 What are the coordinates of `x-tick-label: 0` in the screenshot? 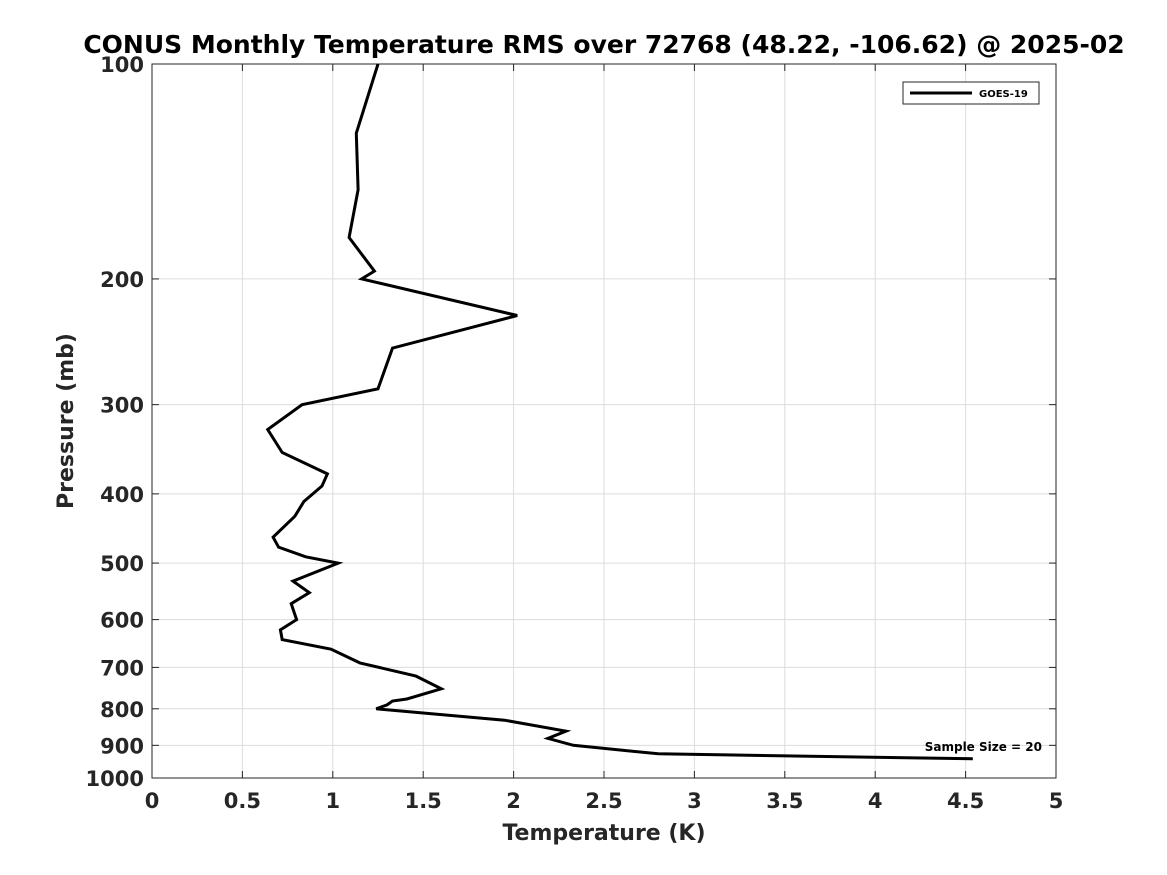 It's located at (152, 801).